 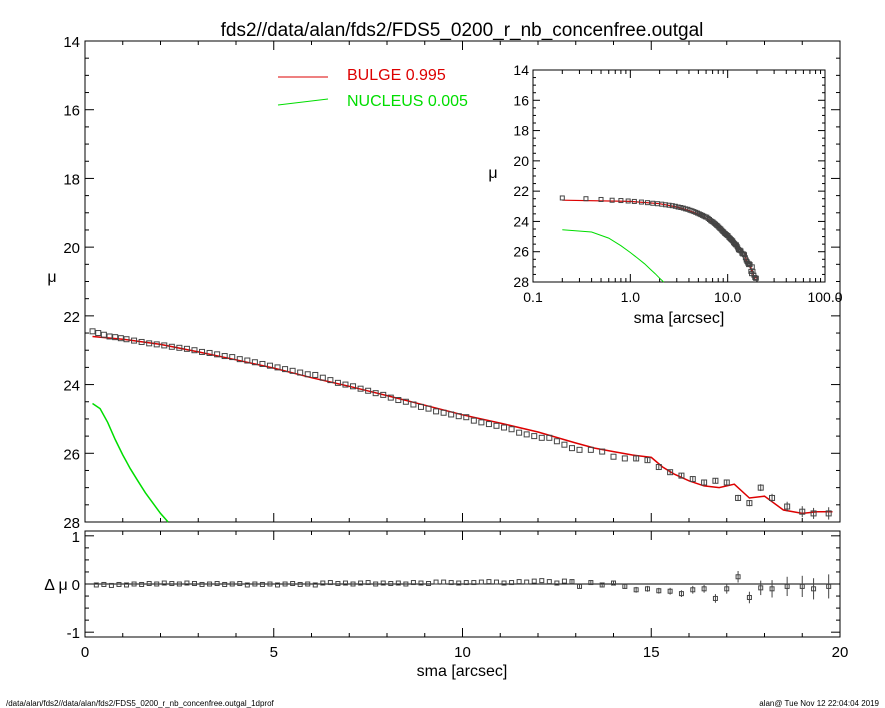 I want to click on main-ylabel: μ, so click(x=51, y=277).